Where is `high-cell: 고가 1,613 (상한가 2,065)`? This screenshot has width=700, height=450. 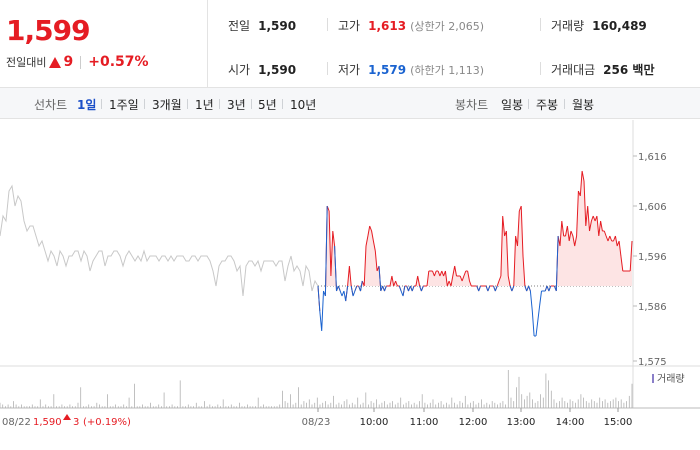 high-cell: 고가 1,613 (상한가 2,065) is located at coordinates (411, 25).